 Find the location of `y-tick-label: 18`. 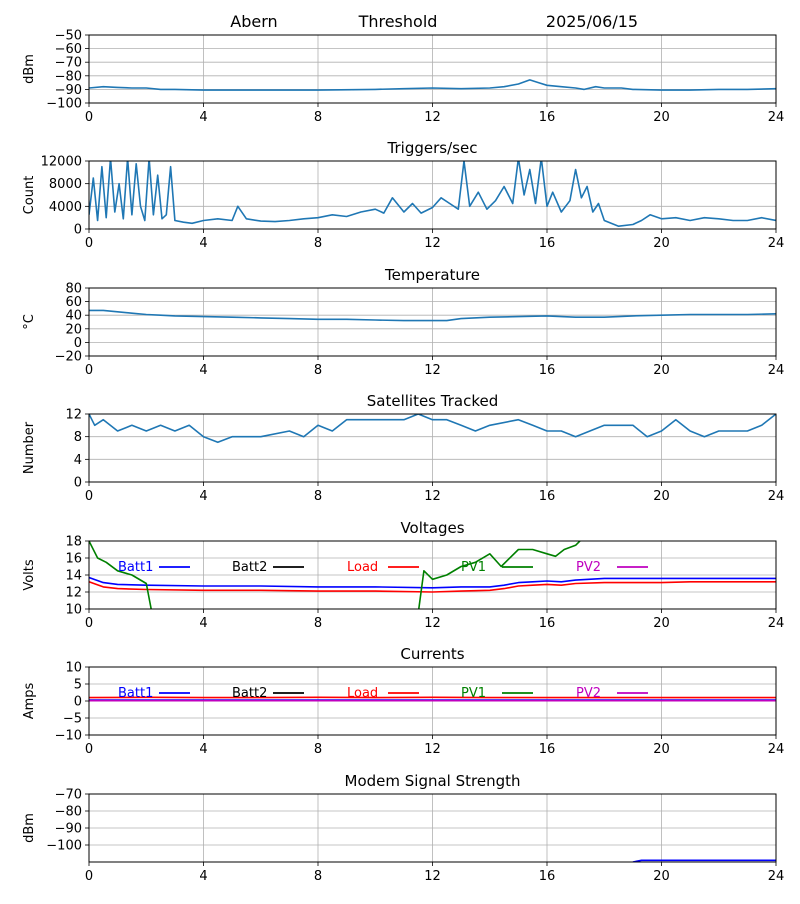

y-tick-label: 18 is located at coordinates (73, 542).